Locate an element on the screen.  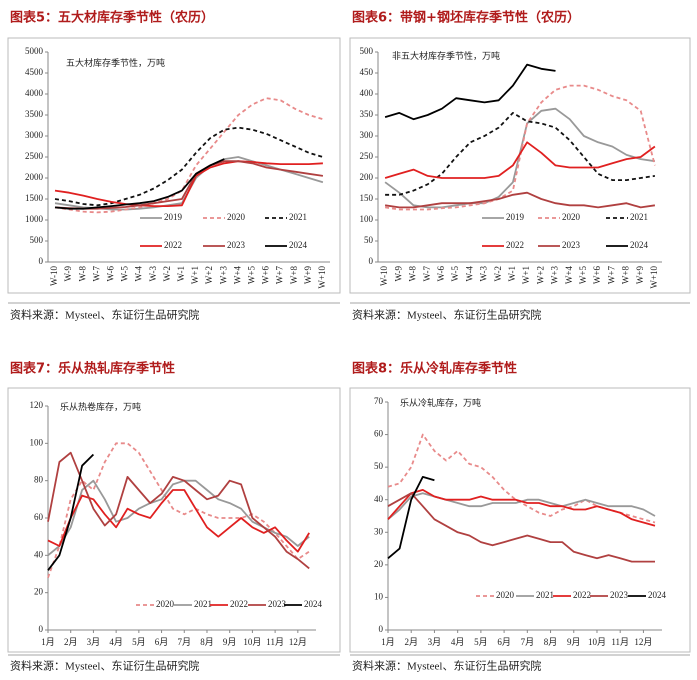
x-tick-label: W-7 is located at coordinates (96, 274).